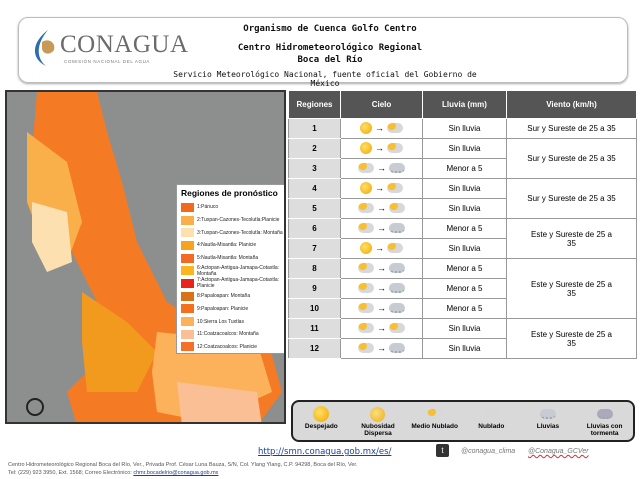 The width and height of the screenshot is (640, 479). I want to click on legend-item: 2:Tuxpan-Cazones-Tecolutla:Planicie, so click(232, 220).